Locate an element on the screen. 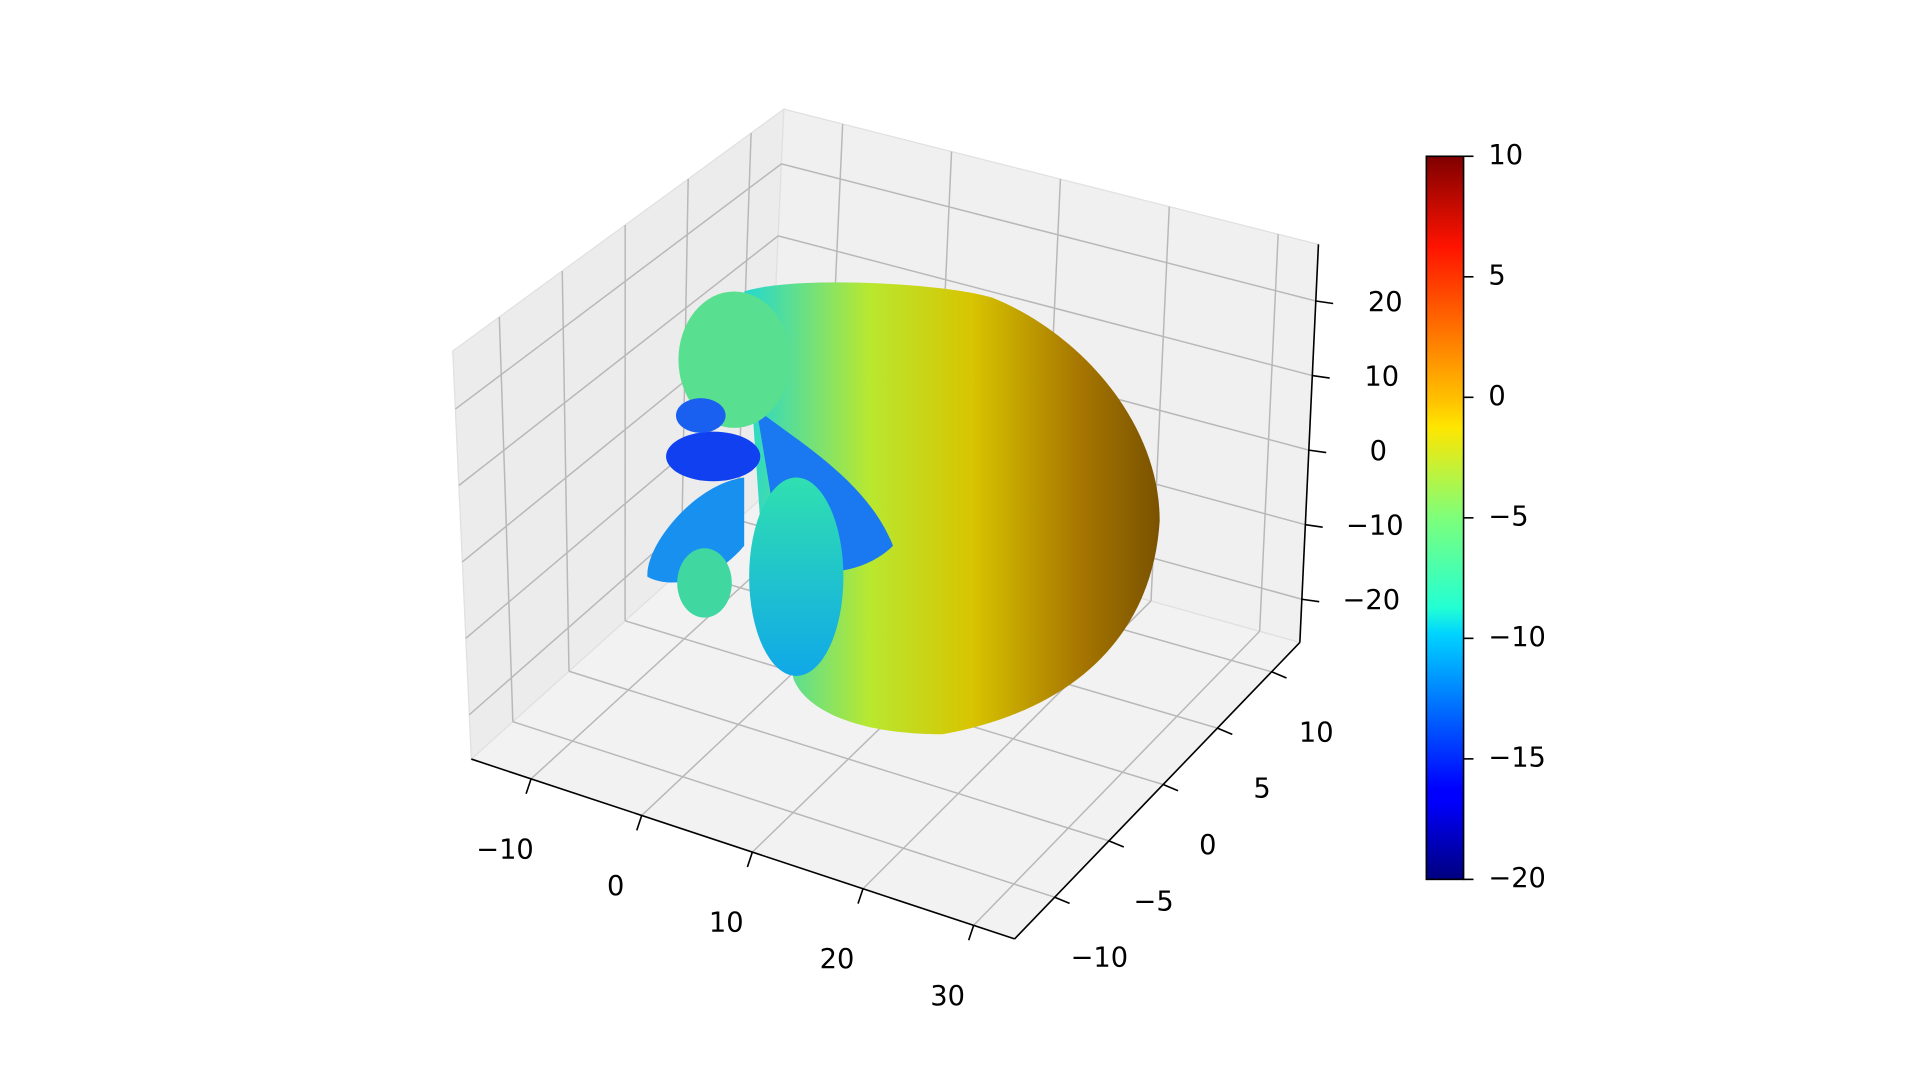 This screenshot has height=1080, width=1920. y-tick-label: 5 is located at coordinates (1261, 789).